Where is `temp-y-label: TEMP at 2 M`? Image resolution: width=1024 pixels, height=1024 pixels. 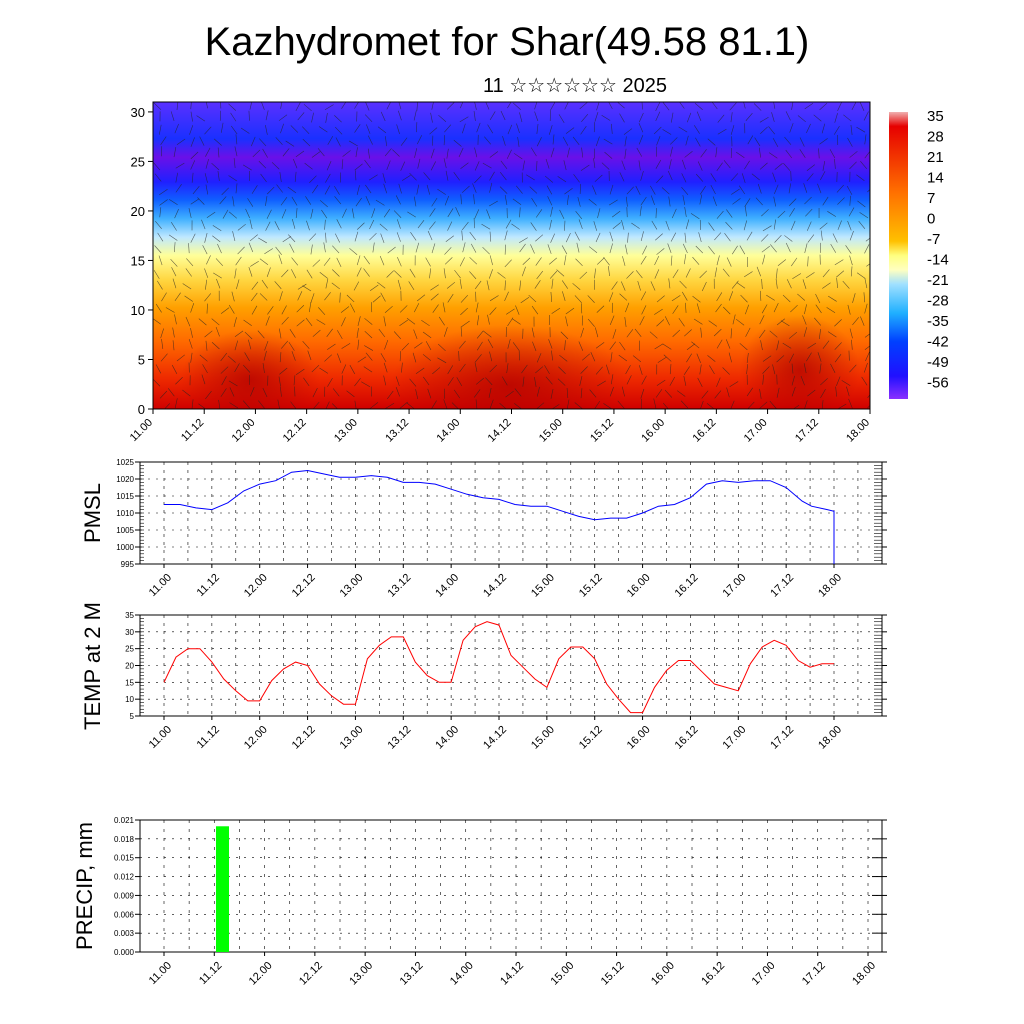 temp-y-label: TEMP at 2 M is located at coordinates (92, 666).